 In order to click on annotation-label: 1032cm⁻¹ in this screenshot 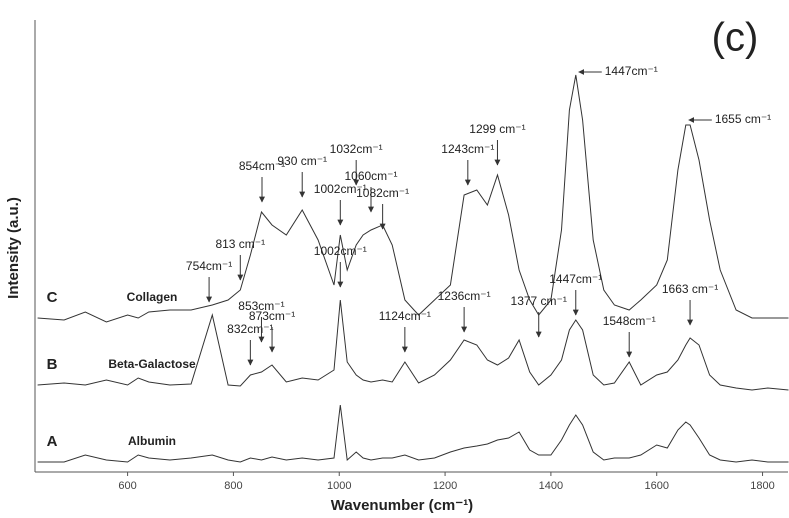, I will do `click(356, 149)`.